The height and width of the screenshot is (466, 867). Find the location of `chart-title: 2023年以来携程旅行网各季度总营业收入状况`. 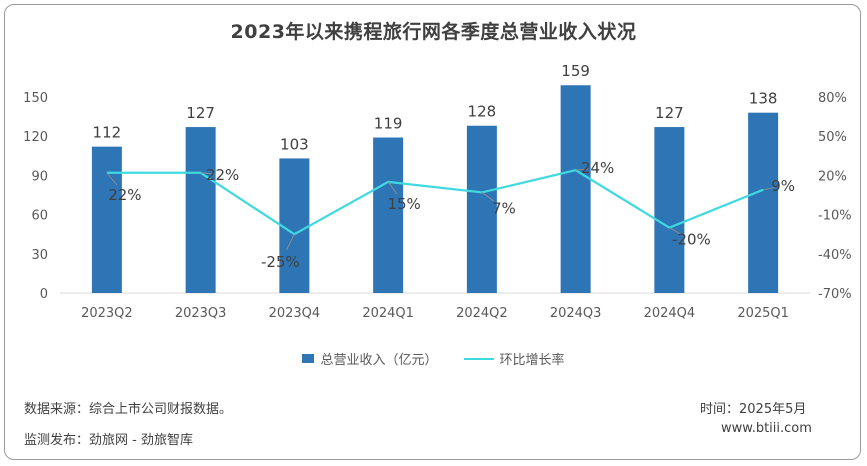

chart-title: 2023年以来携程旅行网各季度总营业收入状况 is located at coordinates (433, 32).